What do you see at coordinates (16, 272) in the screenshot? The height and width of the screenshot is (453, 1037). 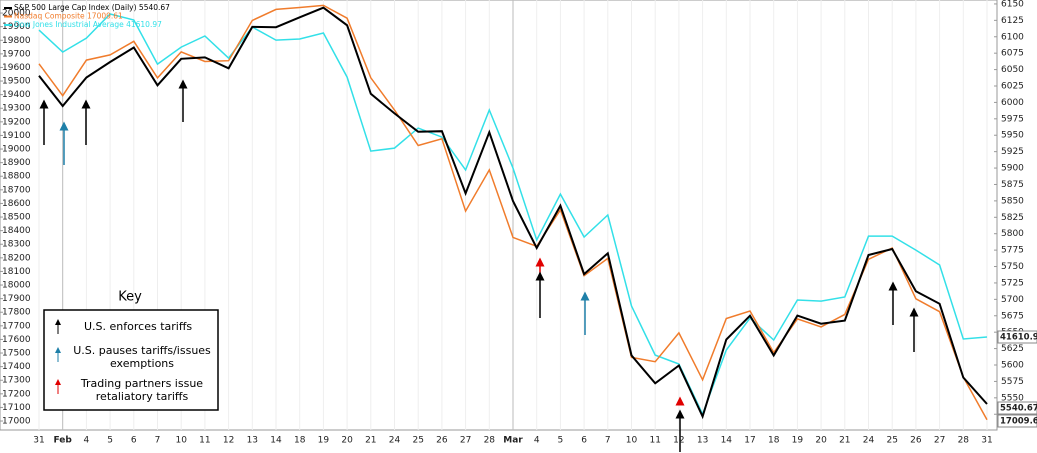 I see `y-tick-label: 18100` at bounding box center [16, 272].